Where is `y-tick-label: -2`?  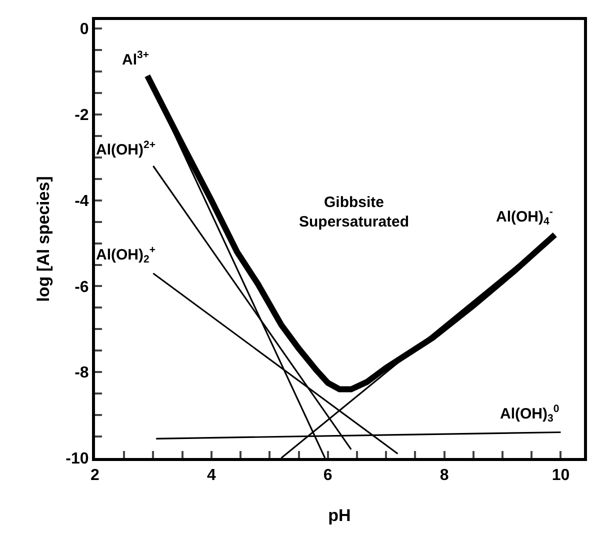
y-tick-label: -2 is located at coordinates (81, 115).